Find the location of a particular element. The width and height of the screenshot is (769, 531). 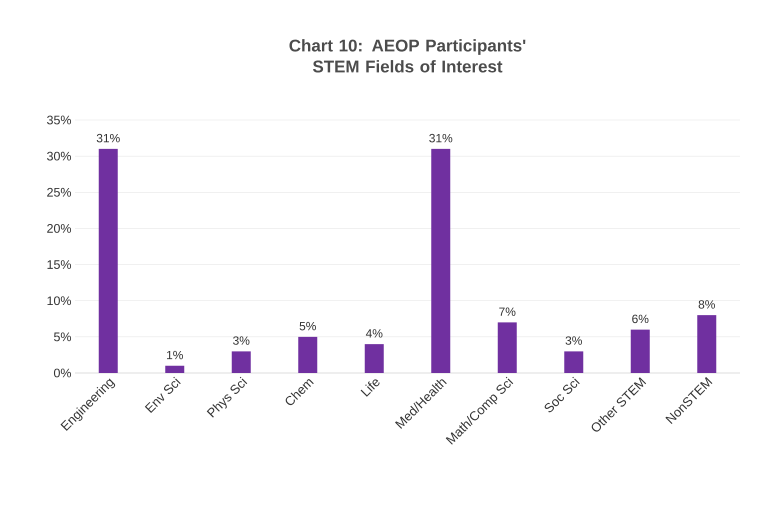

data-label: 7% is located at coordinates (507, 312).